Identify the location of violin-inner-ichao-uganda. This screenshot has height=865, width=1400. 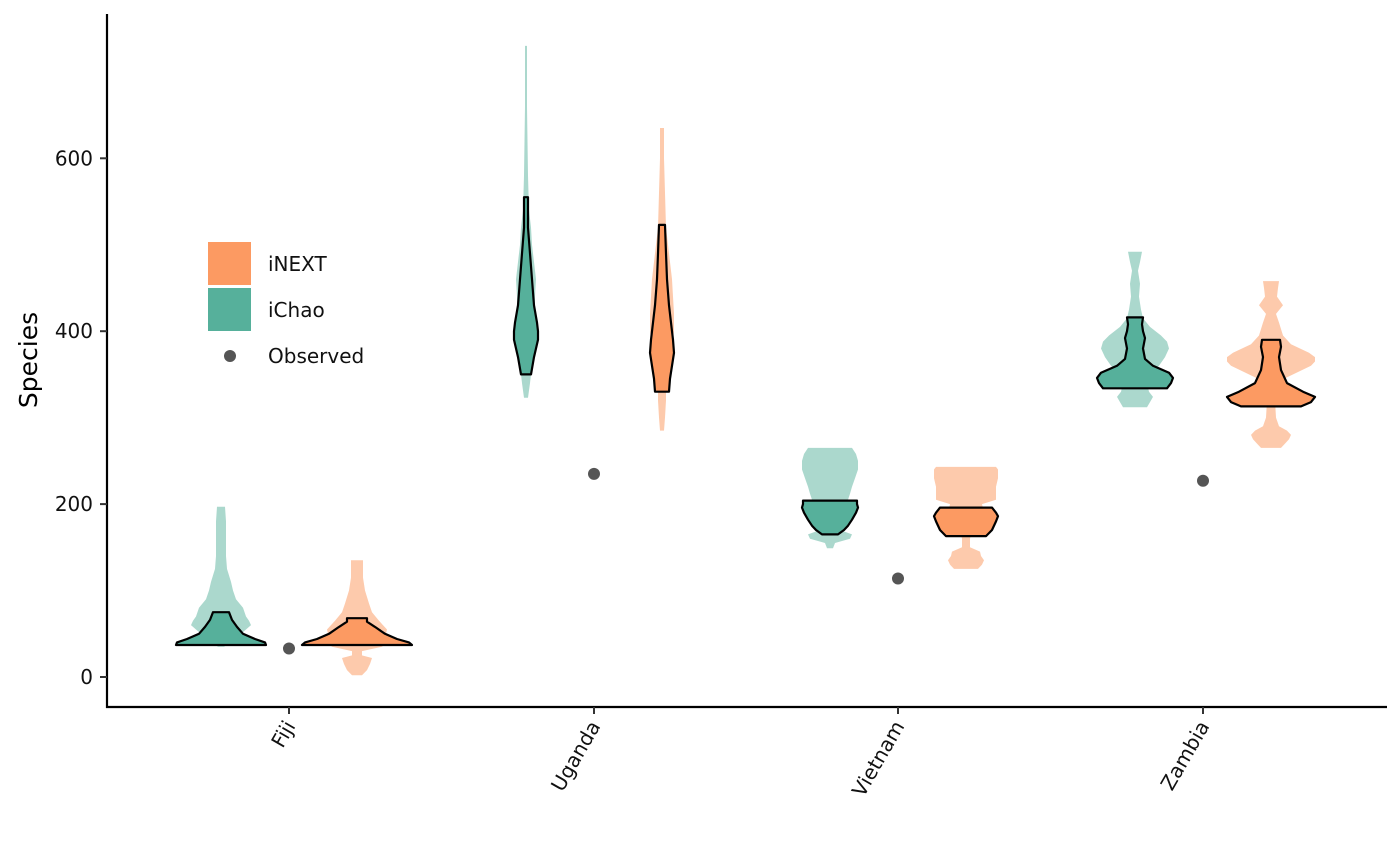
(526, 286).